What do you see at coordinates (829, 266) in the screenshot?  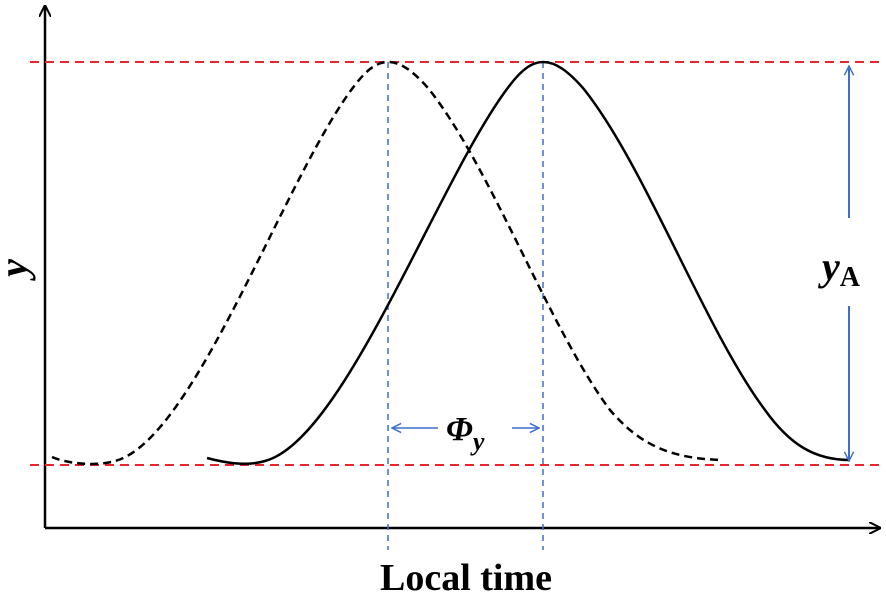 I see `amplitude-label-main: y` at bounding box center [829, 266].